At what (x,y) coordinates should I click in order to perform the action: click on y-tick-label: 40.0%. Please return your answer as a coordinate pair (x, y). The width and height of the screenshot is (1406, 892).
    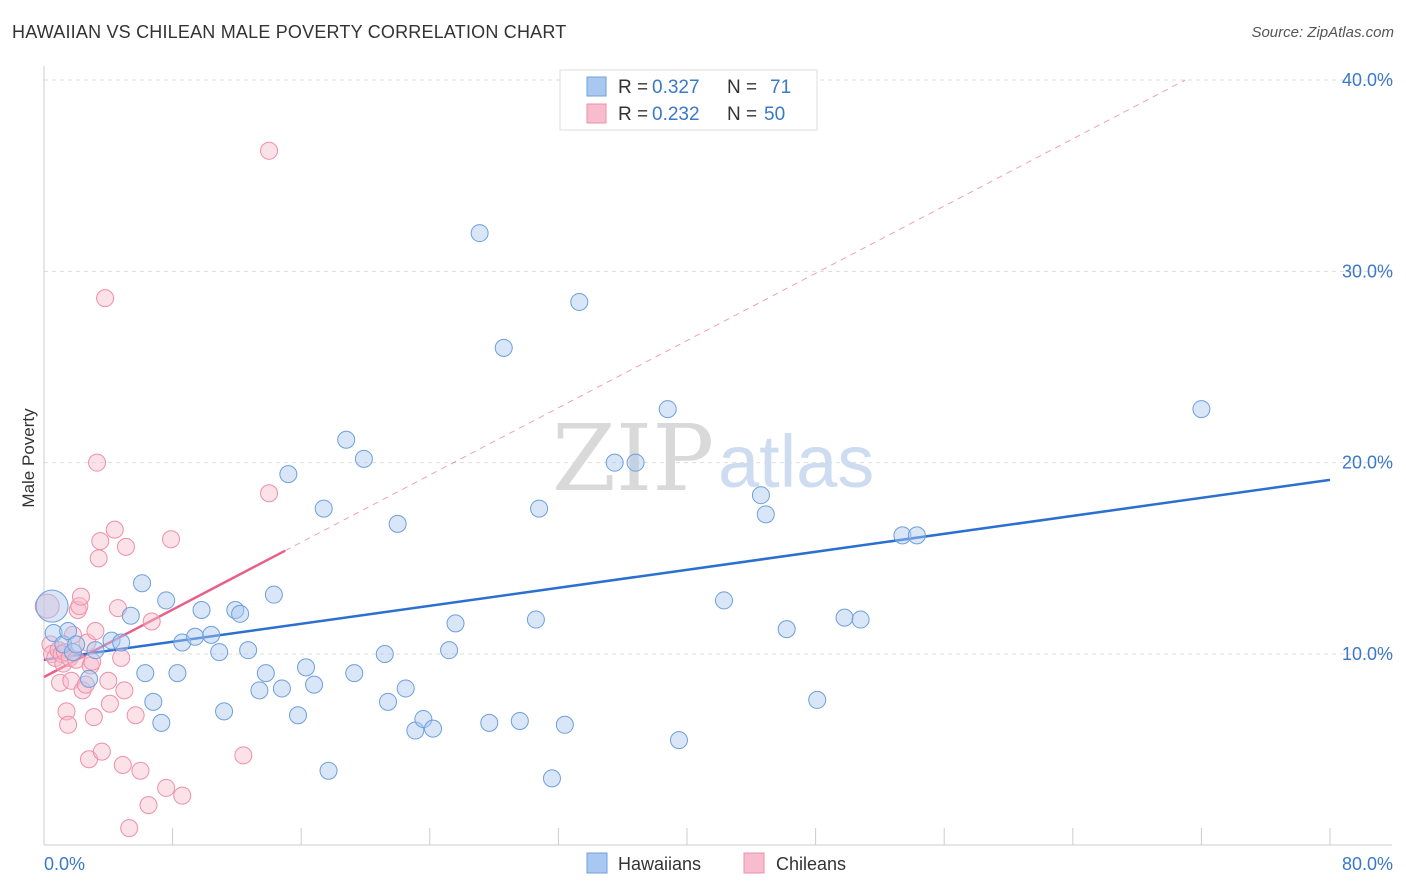
    Looking at the image, I should click on (1367, 80).